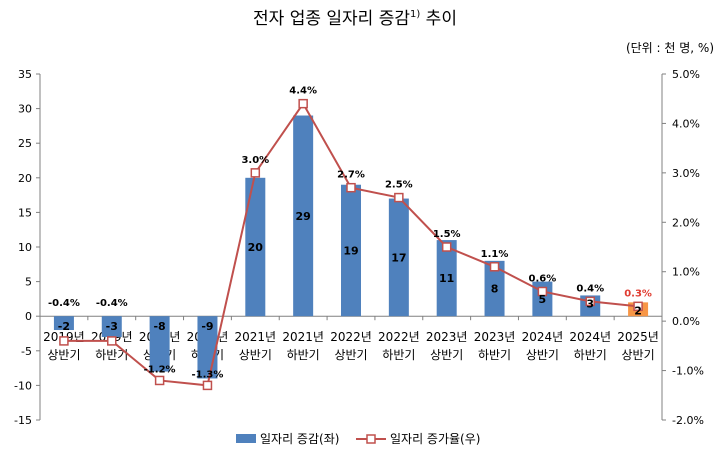 This screenshot has height=464, width=728. Describe the element at coordinates (159, 326) in the screenshot. I see `bar-value-label: -8` at that location.